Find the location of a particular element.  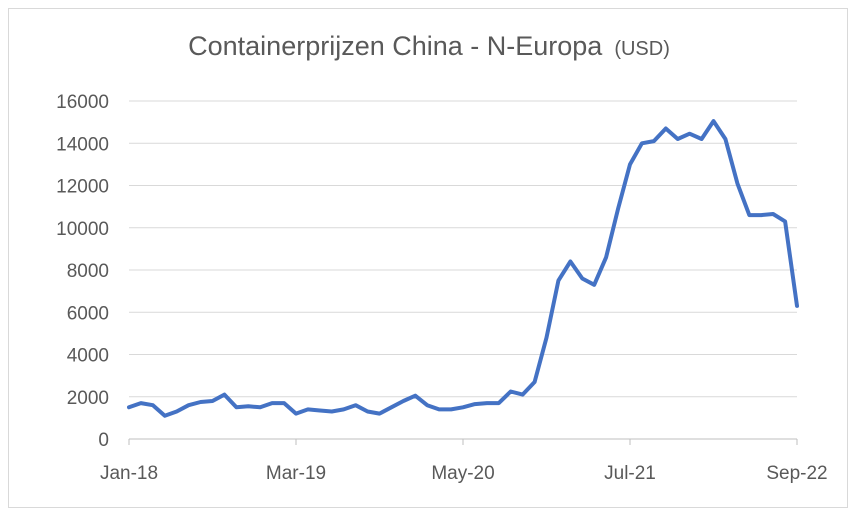

x-tick-label: Mar-19 is located at coordinates (296, 473).